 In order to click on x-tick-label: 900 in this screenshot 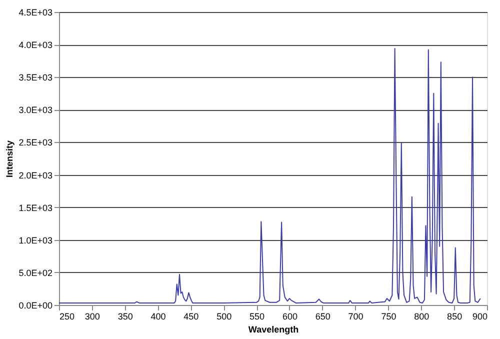, I will do `click(480, 317)`.